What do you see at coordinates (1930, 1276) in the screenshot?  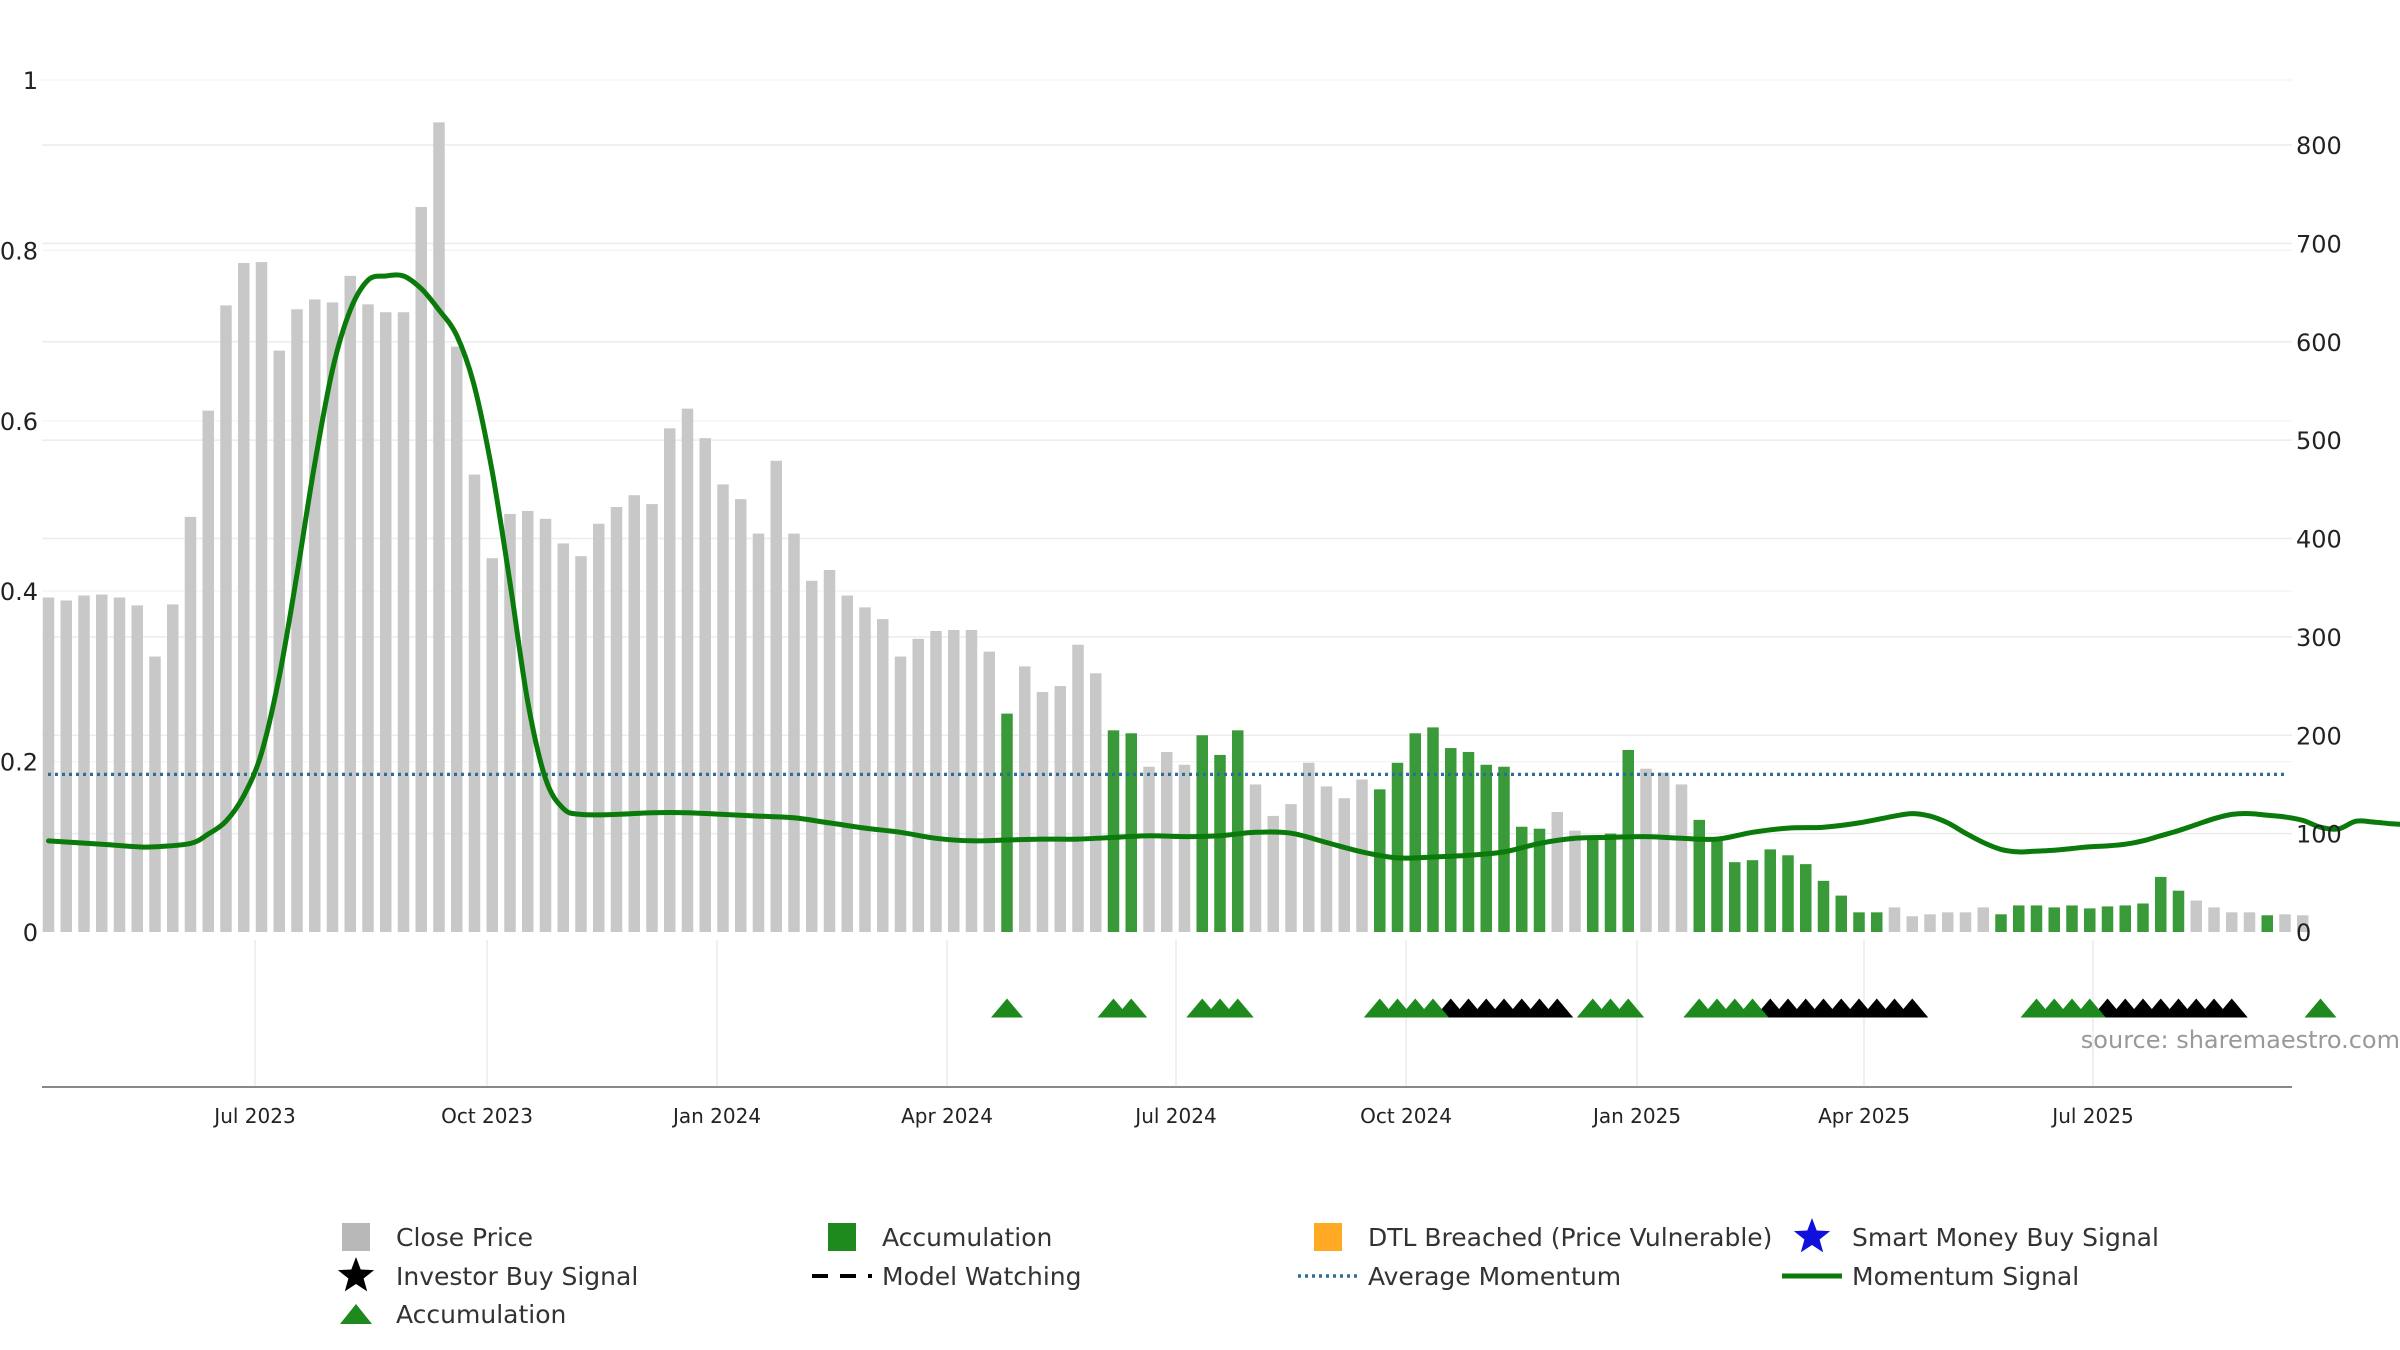 I see `legend-item: Momentum Signal` at bounding box center [1930, 1276].